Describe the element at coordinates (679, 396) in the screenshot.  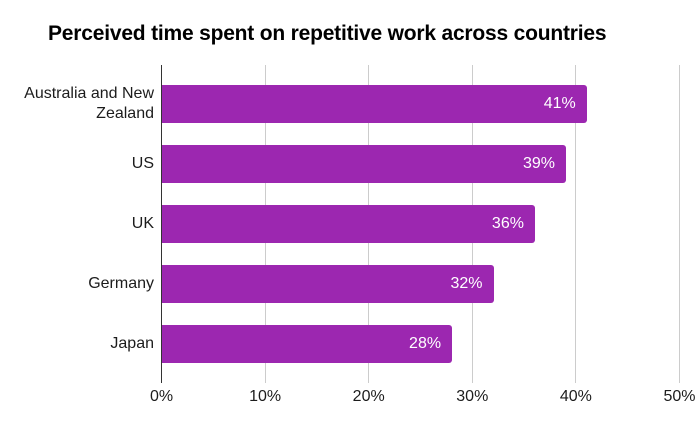
I see `x-tick-label-50%: 50%` at that location.